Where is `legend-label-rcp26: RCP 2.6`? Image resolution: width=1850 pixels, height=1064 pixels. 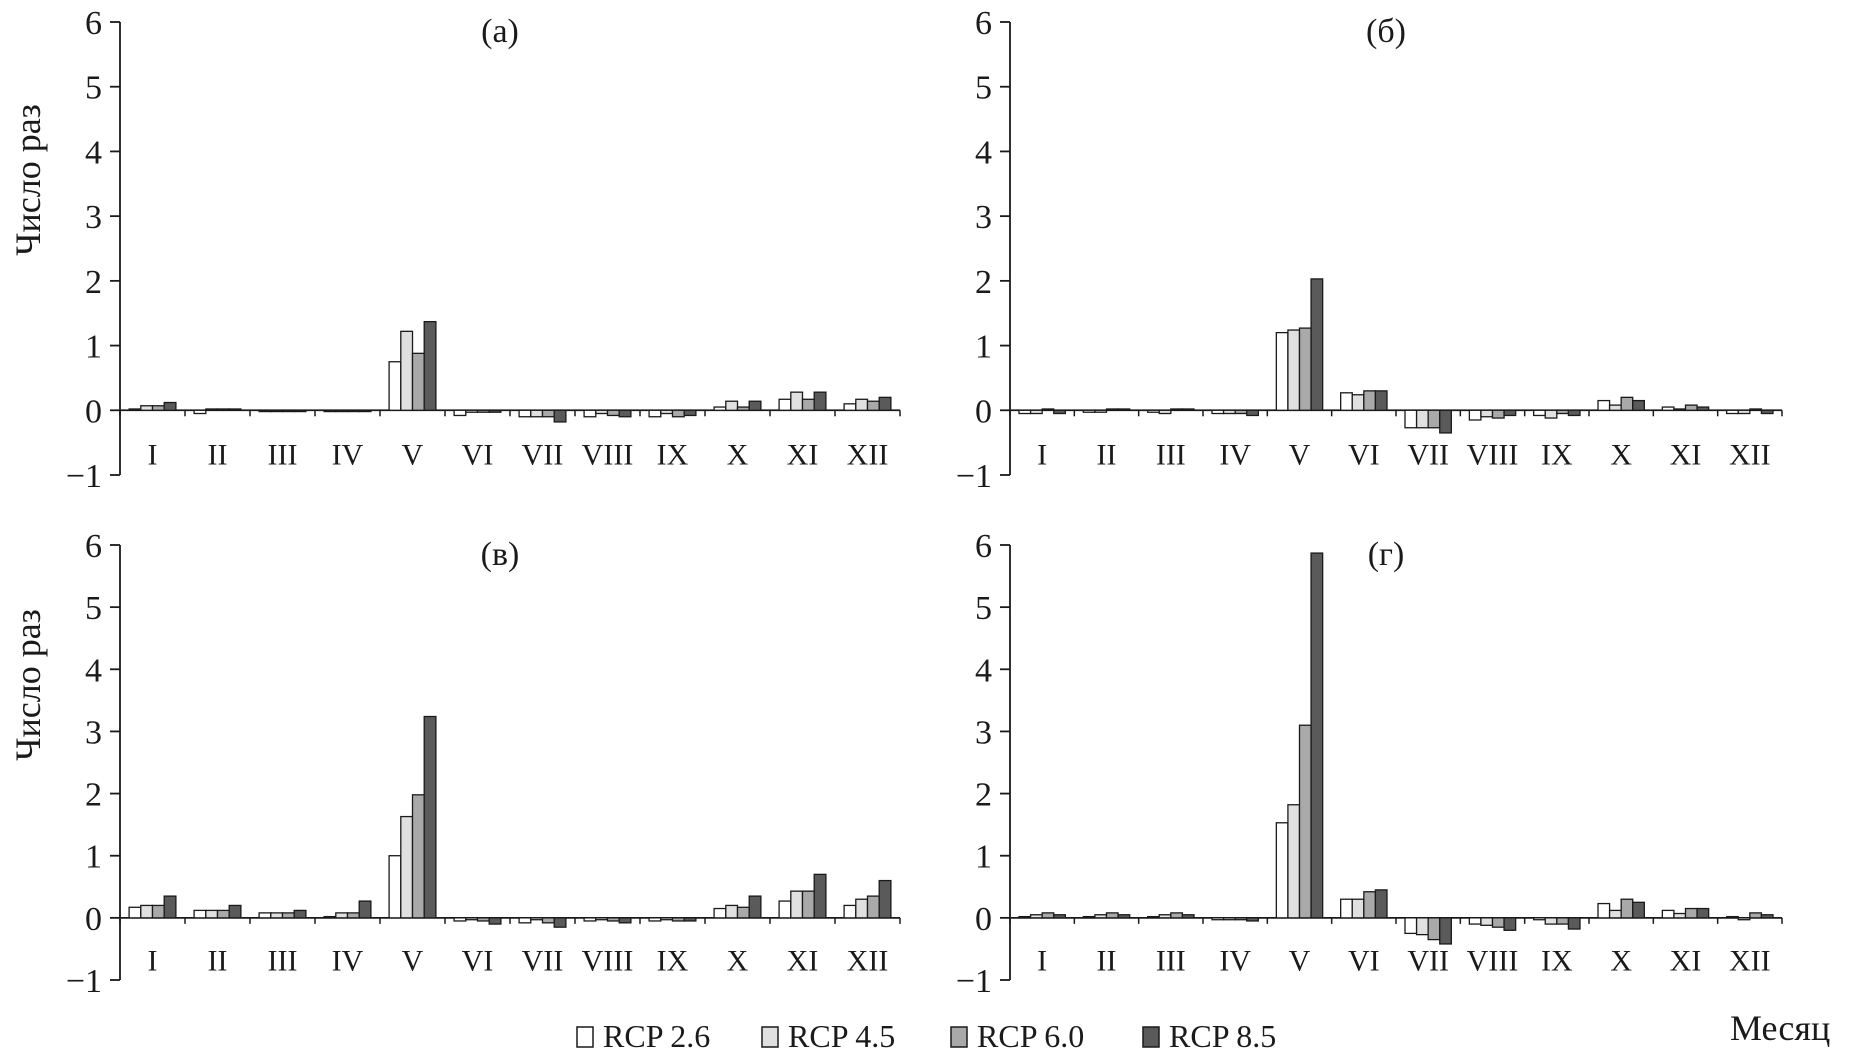
legend-label-rcp26: RCP 2.6 is located at coordinates (656, 1036).